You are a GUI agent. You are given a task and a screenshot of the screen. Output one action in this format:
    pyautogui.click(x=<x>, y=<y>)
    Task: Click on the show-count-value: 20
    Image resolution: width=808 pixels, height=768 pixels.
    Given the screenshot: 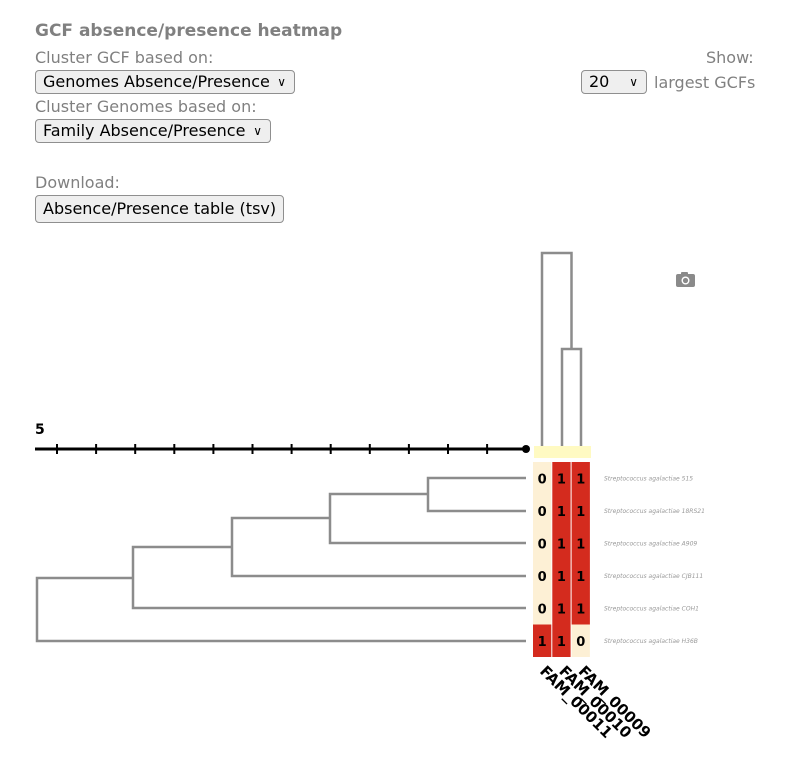 What is the action you would take?
    pyautogui.click(x=599, y=81)
    